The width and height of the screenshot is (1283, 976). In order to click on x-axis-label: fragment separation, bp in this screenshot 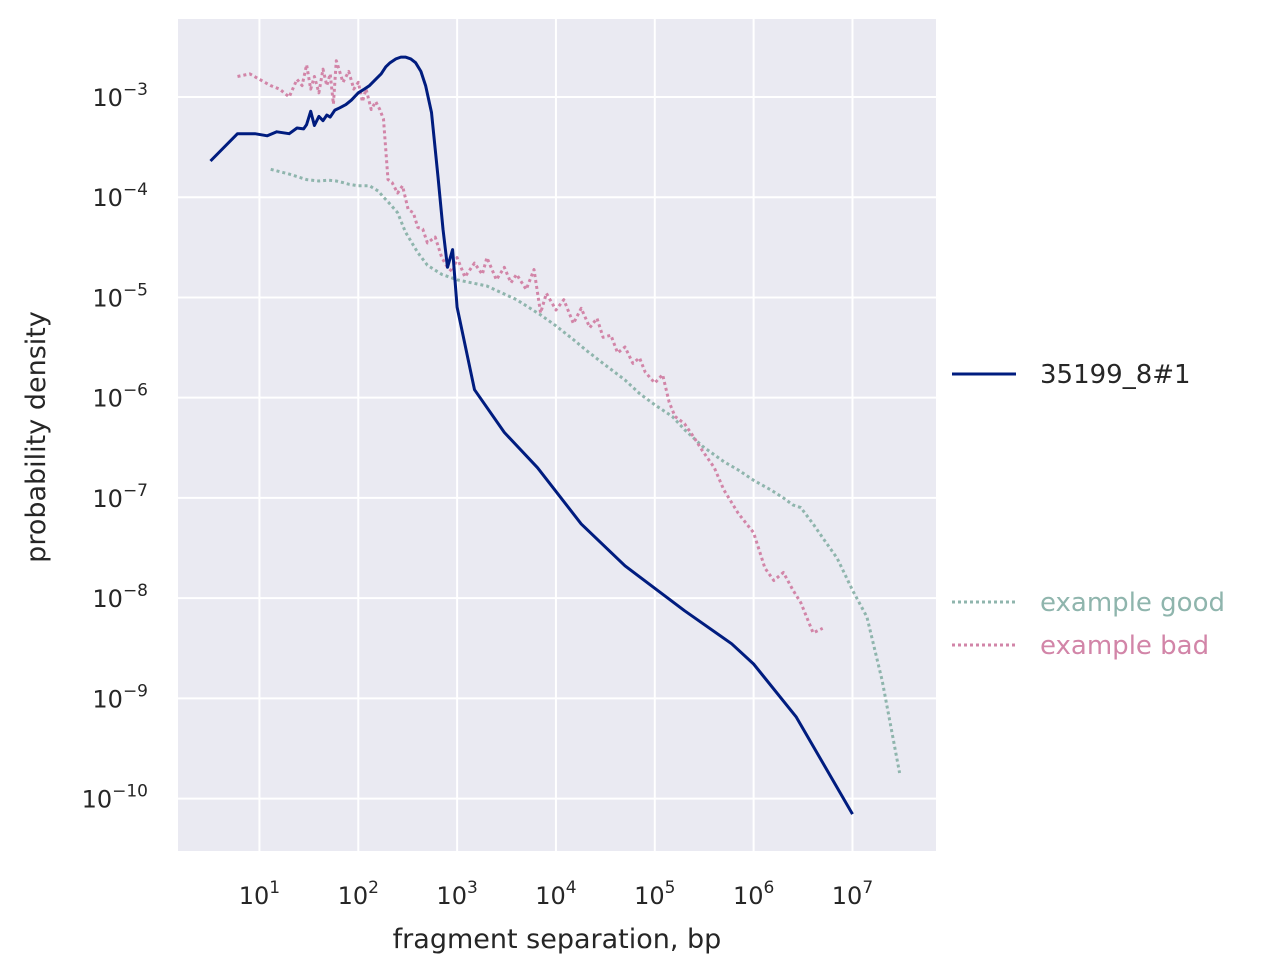, I will do `click(557, 939)`.